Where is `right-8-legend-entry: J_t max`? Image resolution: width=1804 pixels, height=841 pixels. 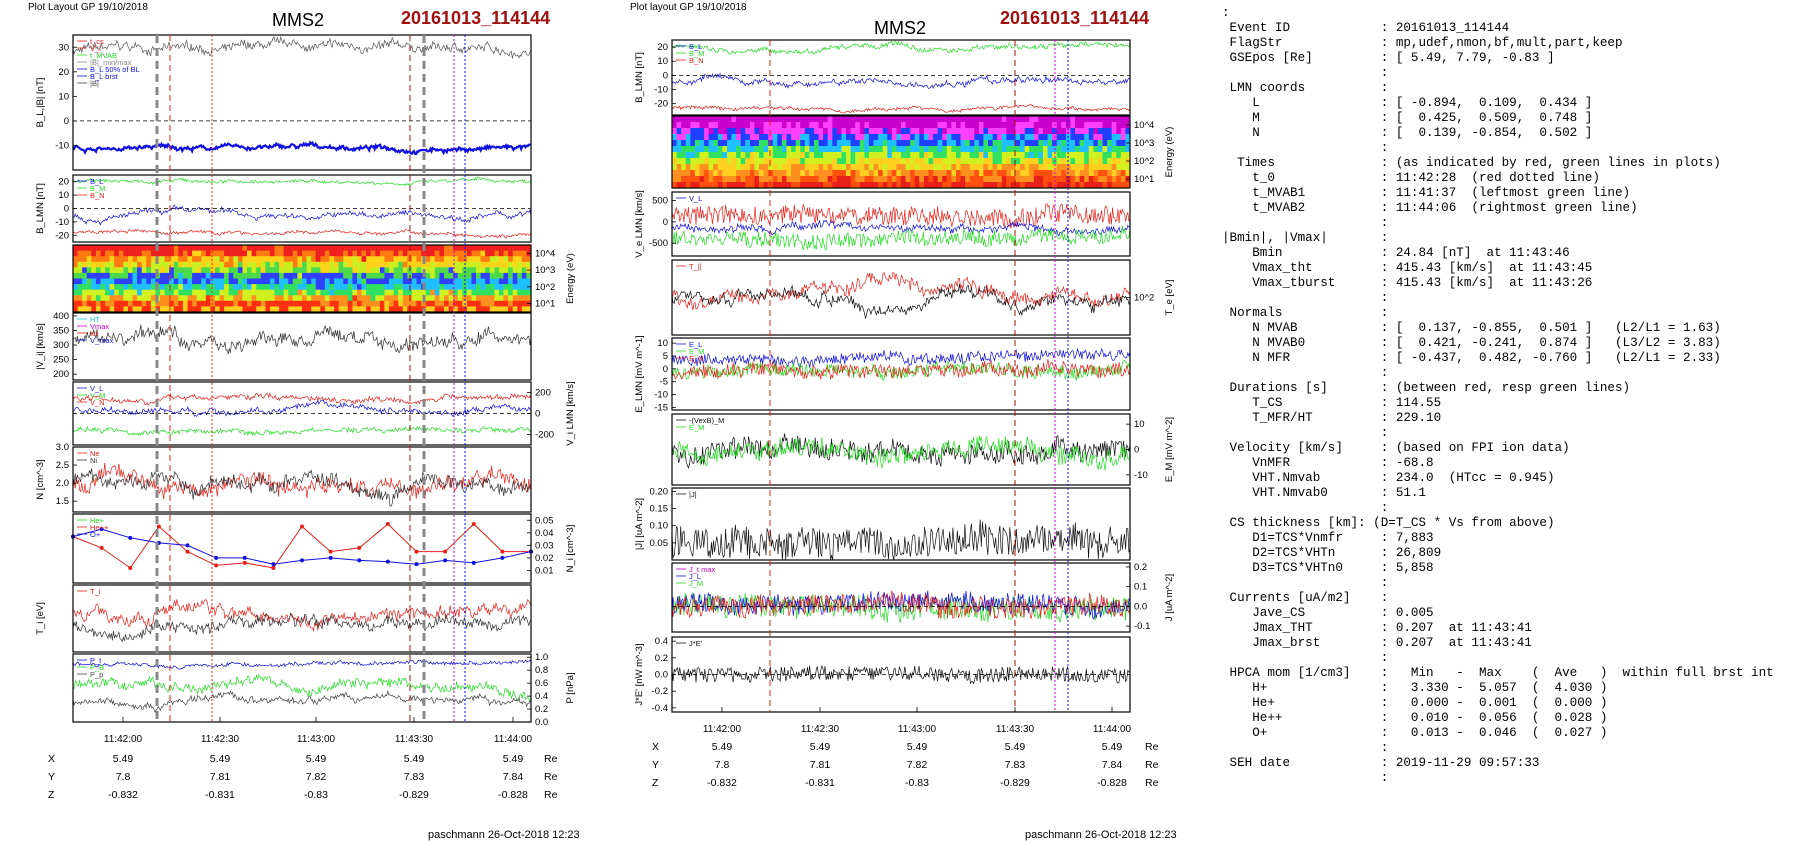 right-8-legend-entry: J_t max is located at coordinates (702, 569).